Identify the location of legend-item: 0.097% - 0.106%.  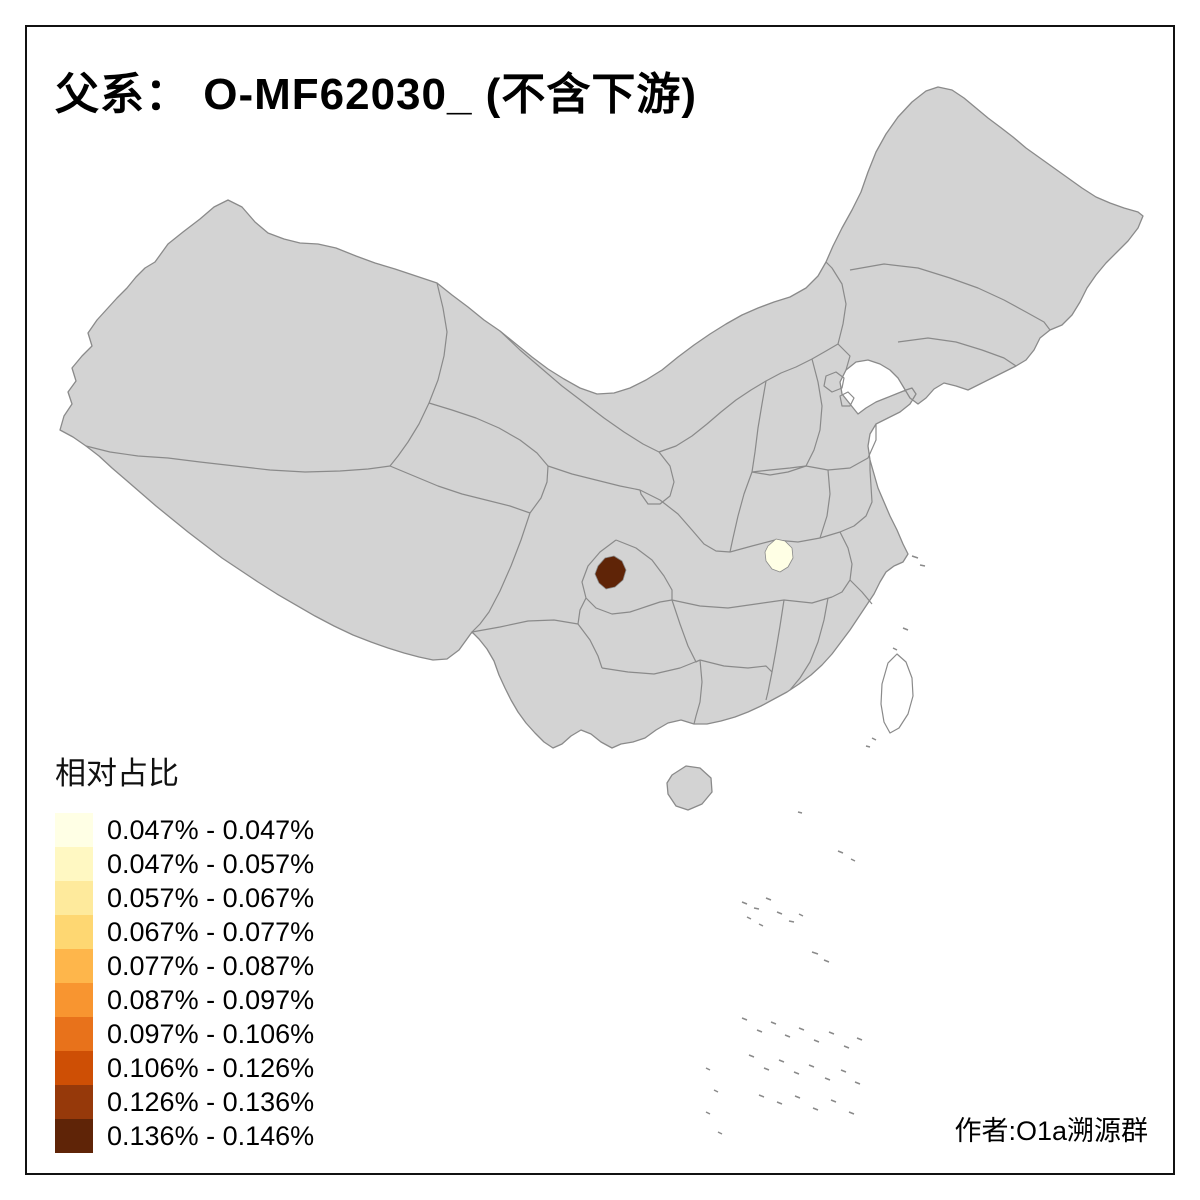
(184, 1034).